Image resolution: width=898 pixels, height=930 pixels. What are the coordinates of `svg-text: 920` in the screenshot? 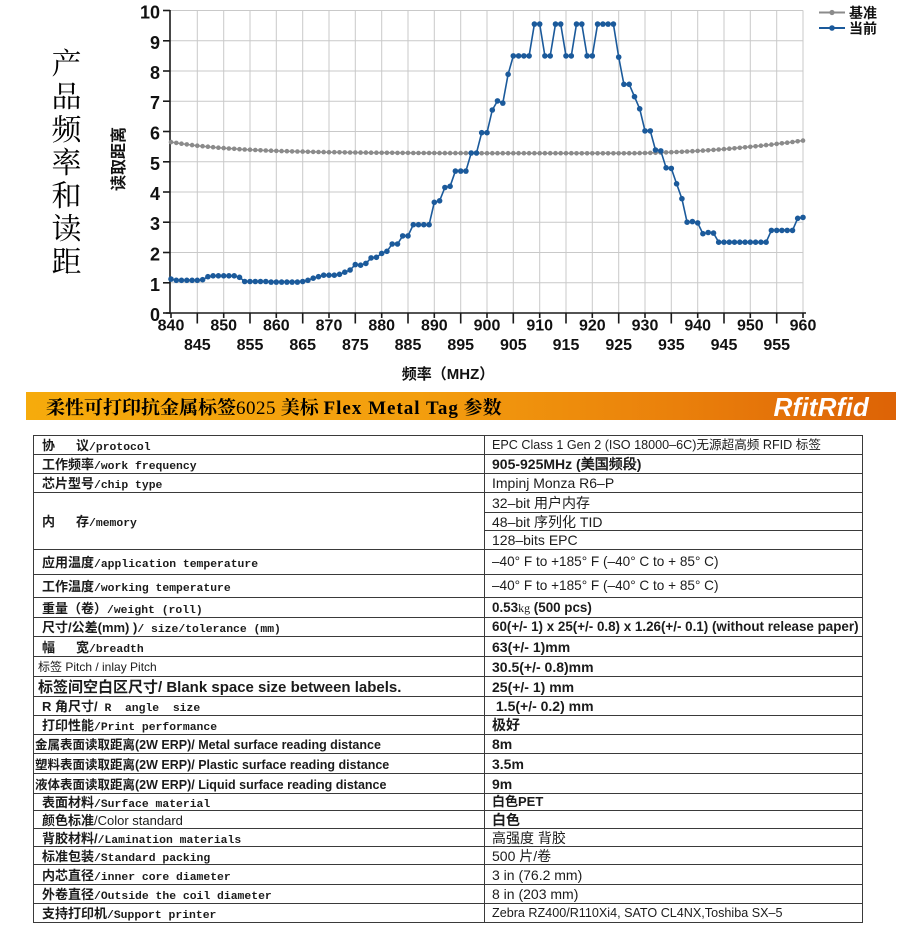 It's located at (592, 326).